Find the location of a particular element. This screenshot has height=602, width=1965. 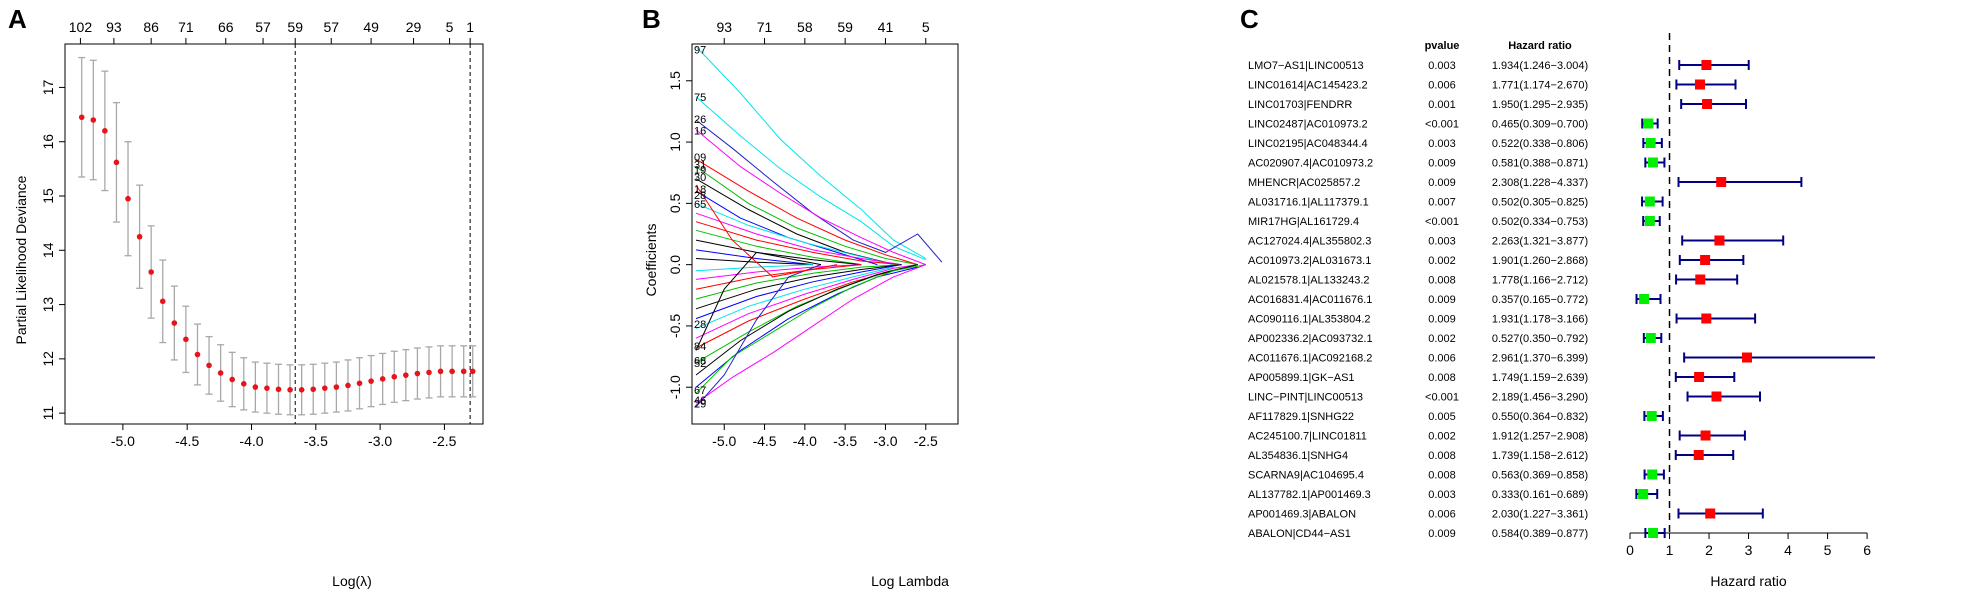

hazard-ratio-cell: 0.502(0.334−0.753) is located at coordinates (1540, 222).